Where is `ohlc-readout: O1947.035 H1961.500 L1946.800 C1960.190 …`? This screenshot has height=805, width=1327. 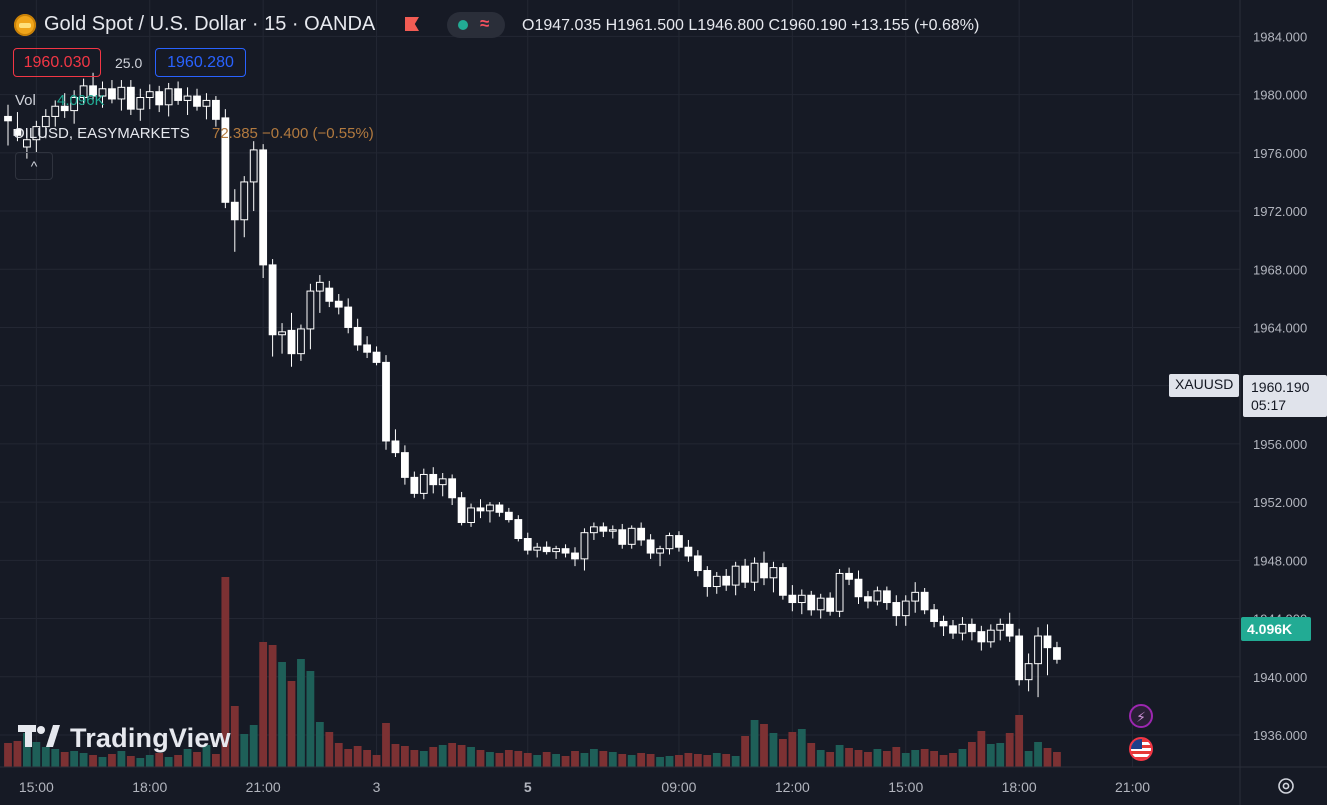 ohlc-readout: O1947.035 H1961.500 L1946.800 C1960.190 … is located at coordinates (750, 26).